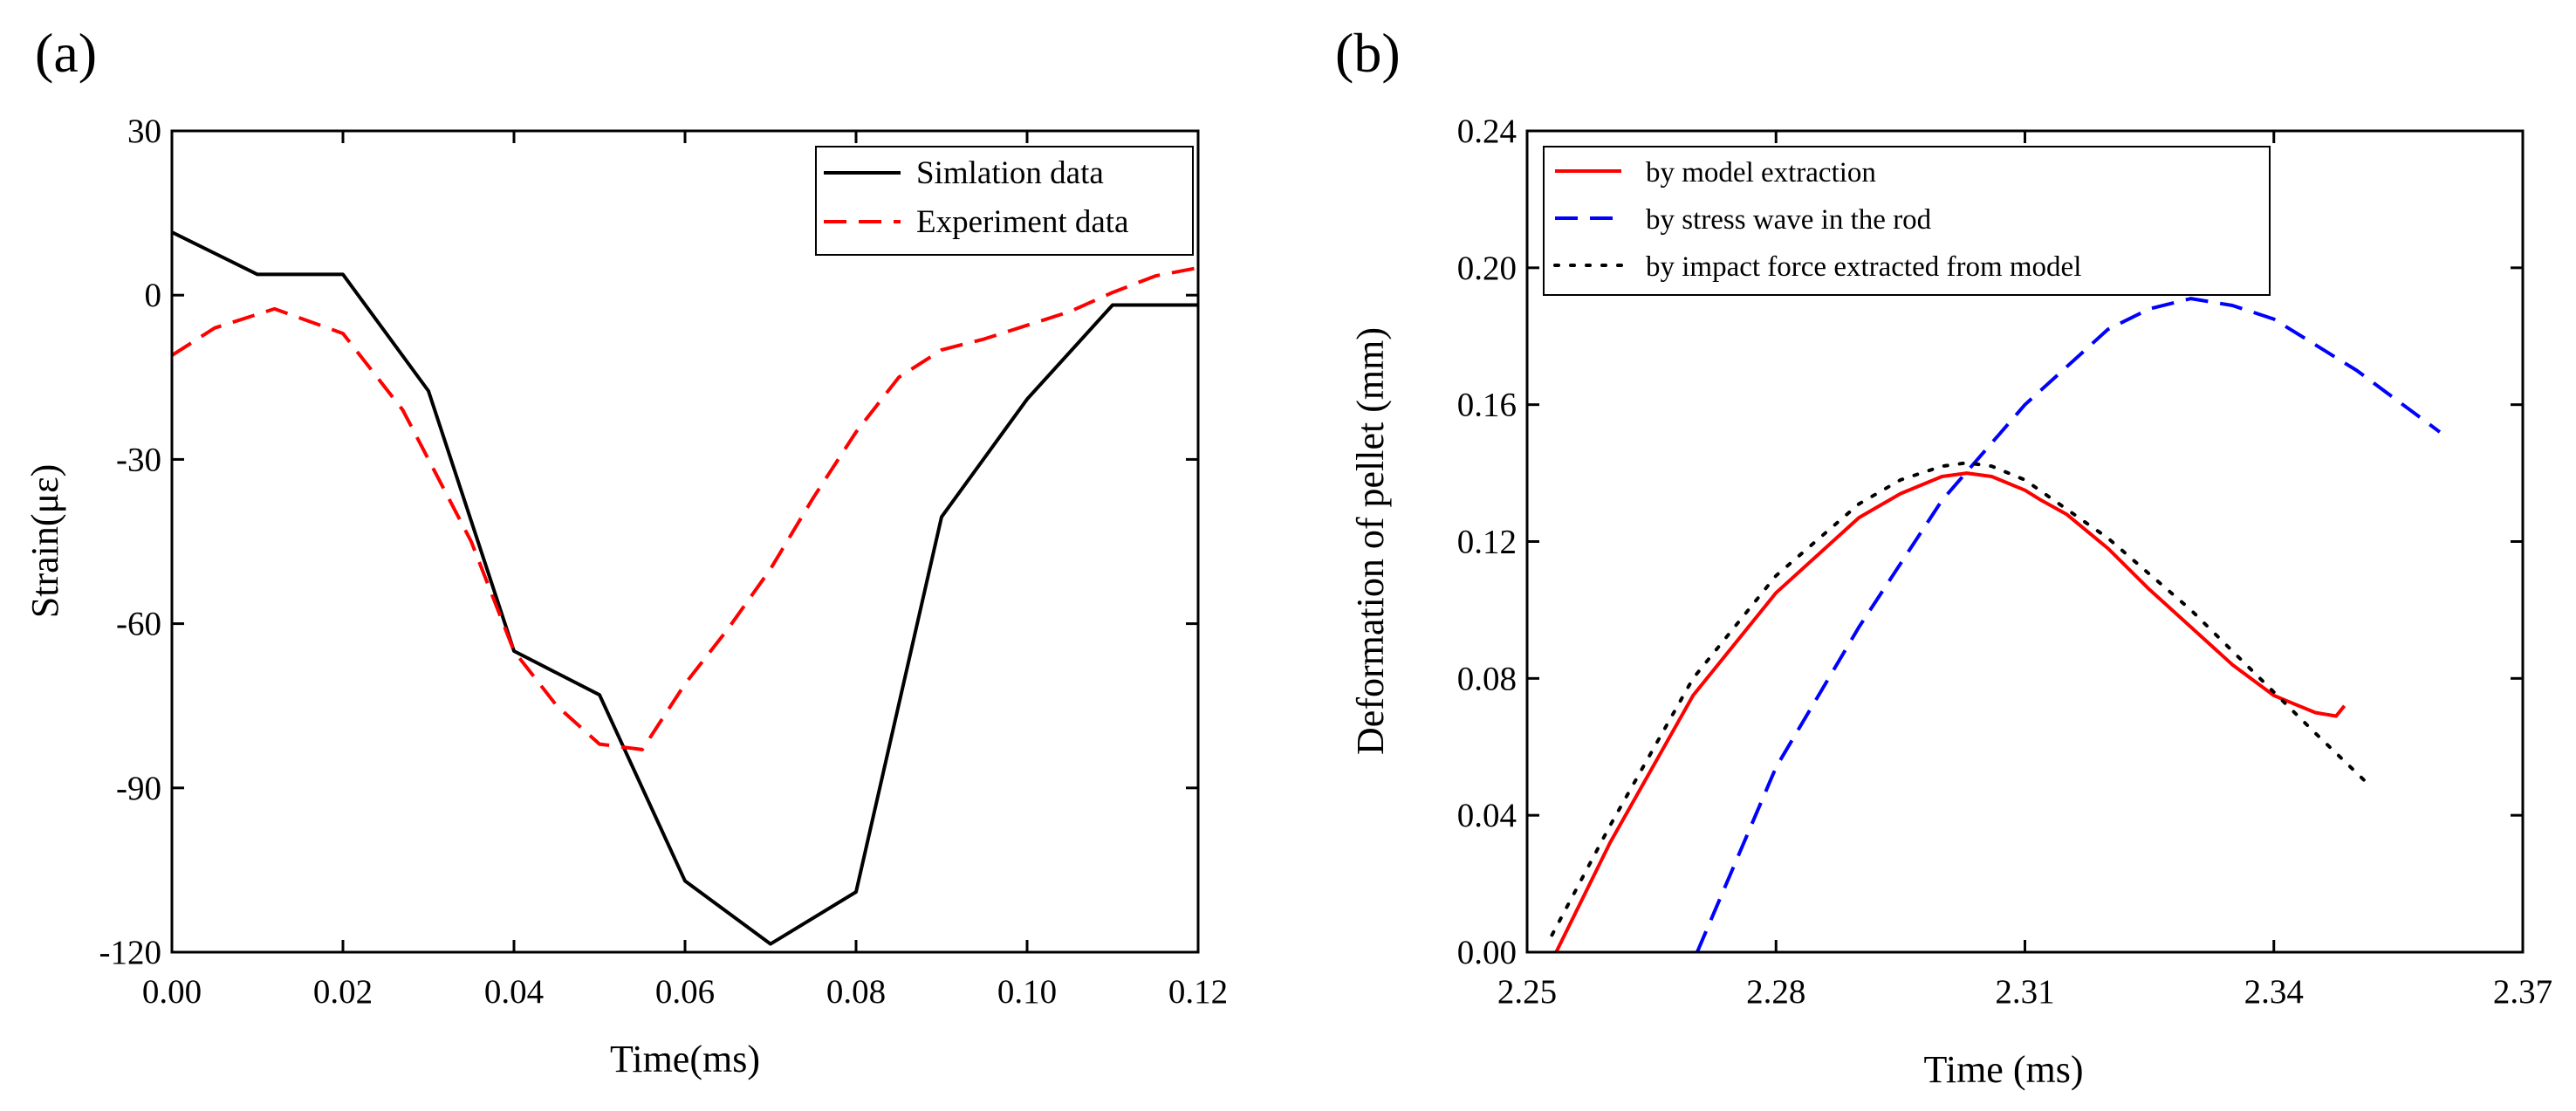  What do you see at coordinates (1487, 542) in the screenshot?
I see `y-tick-label: 0.12` at bounding box center [1487, 542].